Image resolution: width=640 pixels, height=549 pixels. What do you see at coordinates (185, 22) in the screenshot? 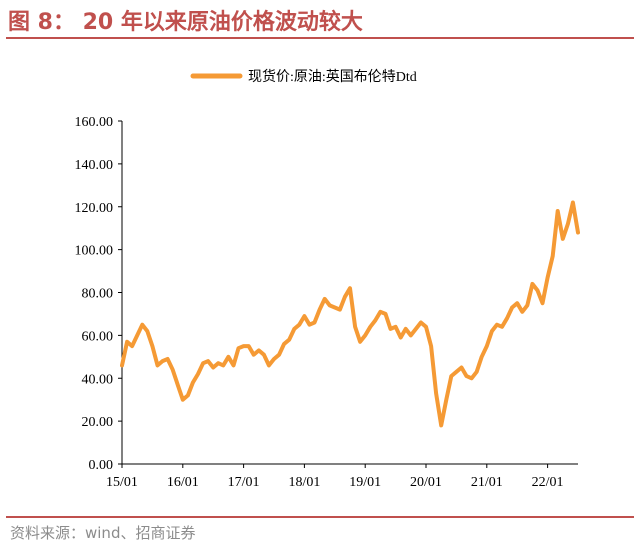
I see `figure-title: 图 8： 20 年以来原油价格波动较大` at bounding box center [185, 22].